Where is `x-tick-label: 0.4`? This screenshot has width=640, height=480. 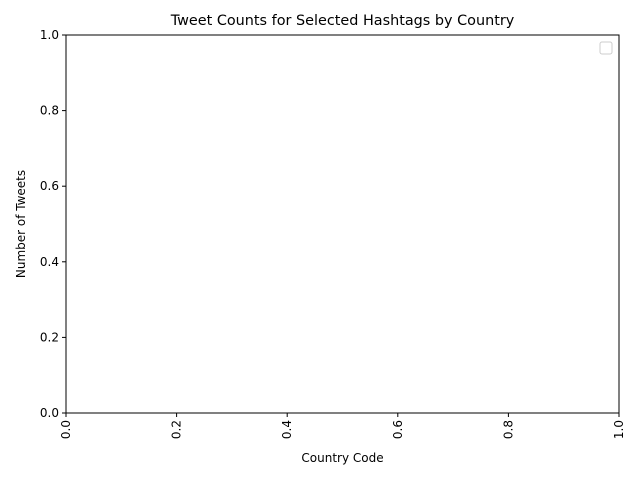
x-tick-label: 0.4 is located at coordinates (287, 429).